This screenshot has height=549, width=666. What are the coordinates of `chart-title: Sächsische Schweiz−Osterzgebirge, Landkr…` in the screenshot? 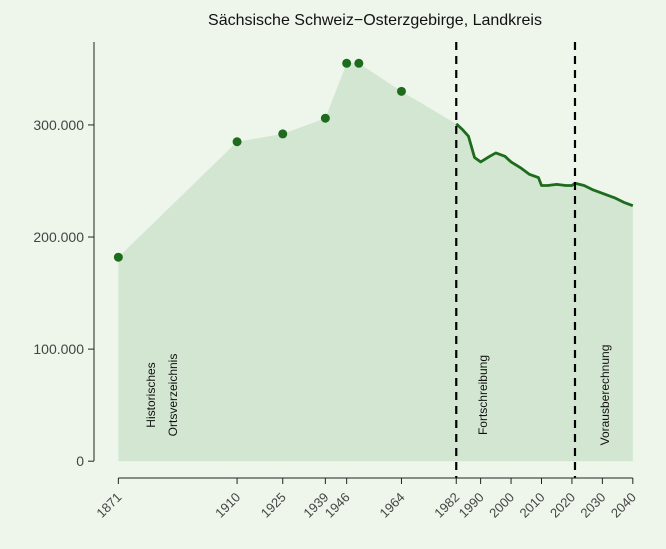 It's located at (375, 20).